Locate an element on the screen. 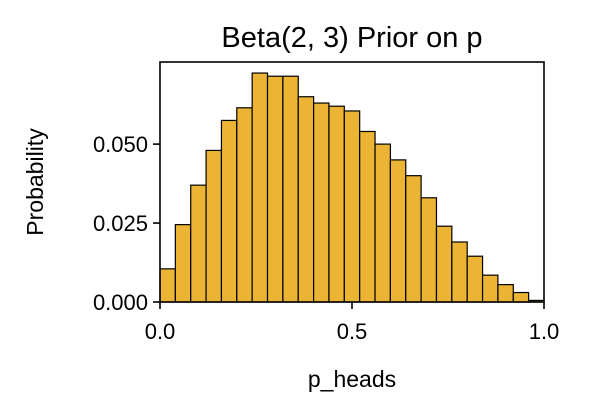 This screenshot has width=594, height=411. chart-title: Beta(2, 3) Prior on p is located at coordinates (351, 38).